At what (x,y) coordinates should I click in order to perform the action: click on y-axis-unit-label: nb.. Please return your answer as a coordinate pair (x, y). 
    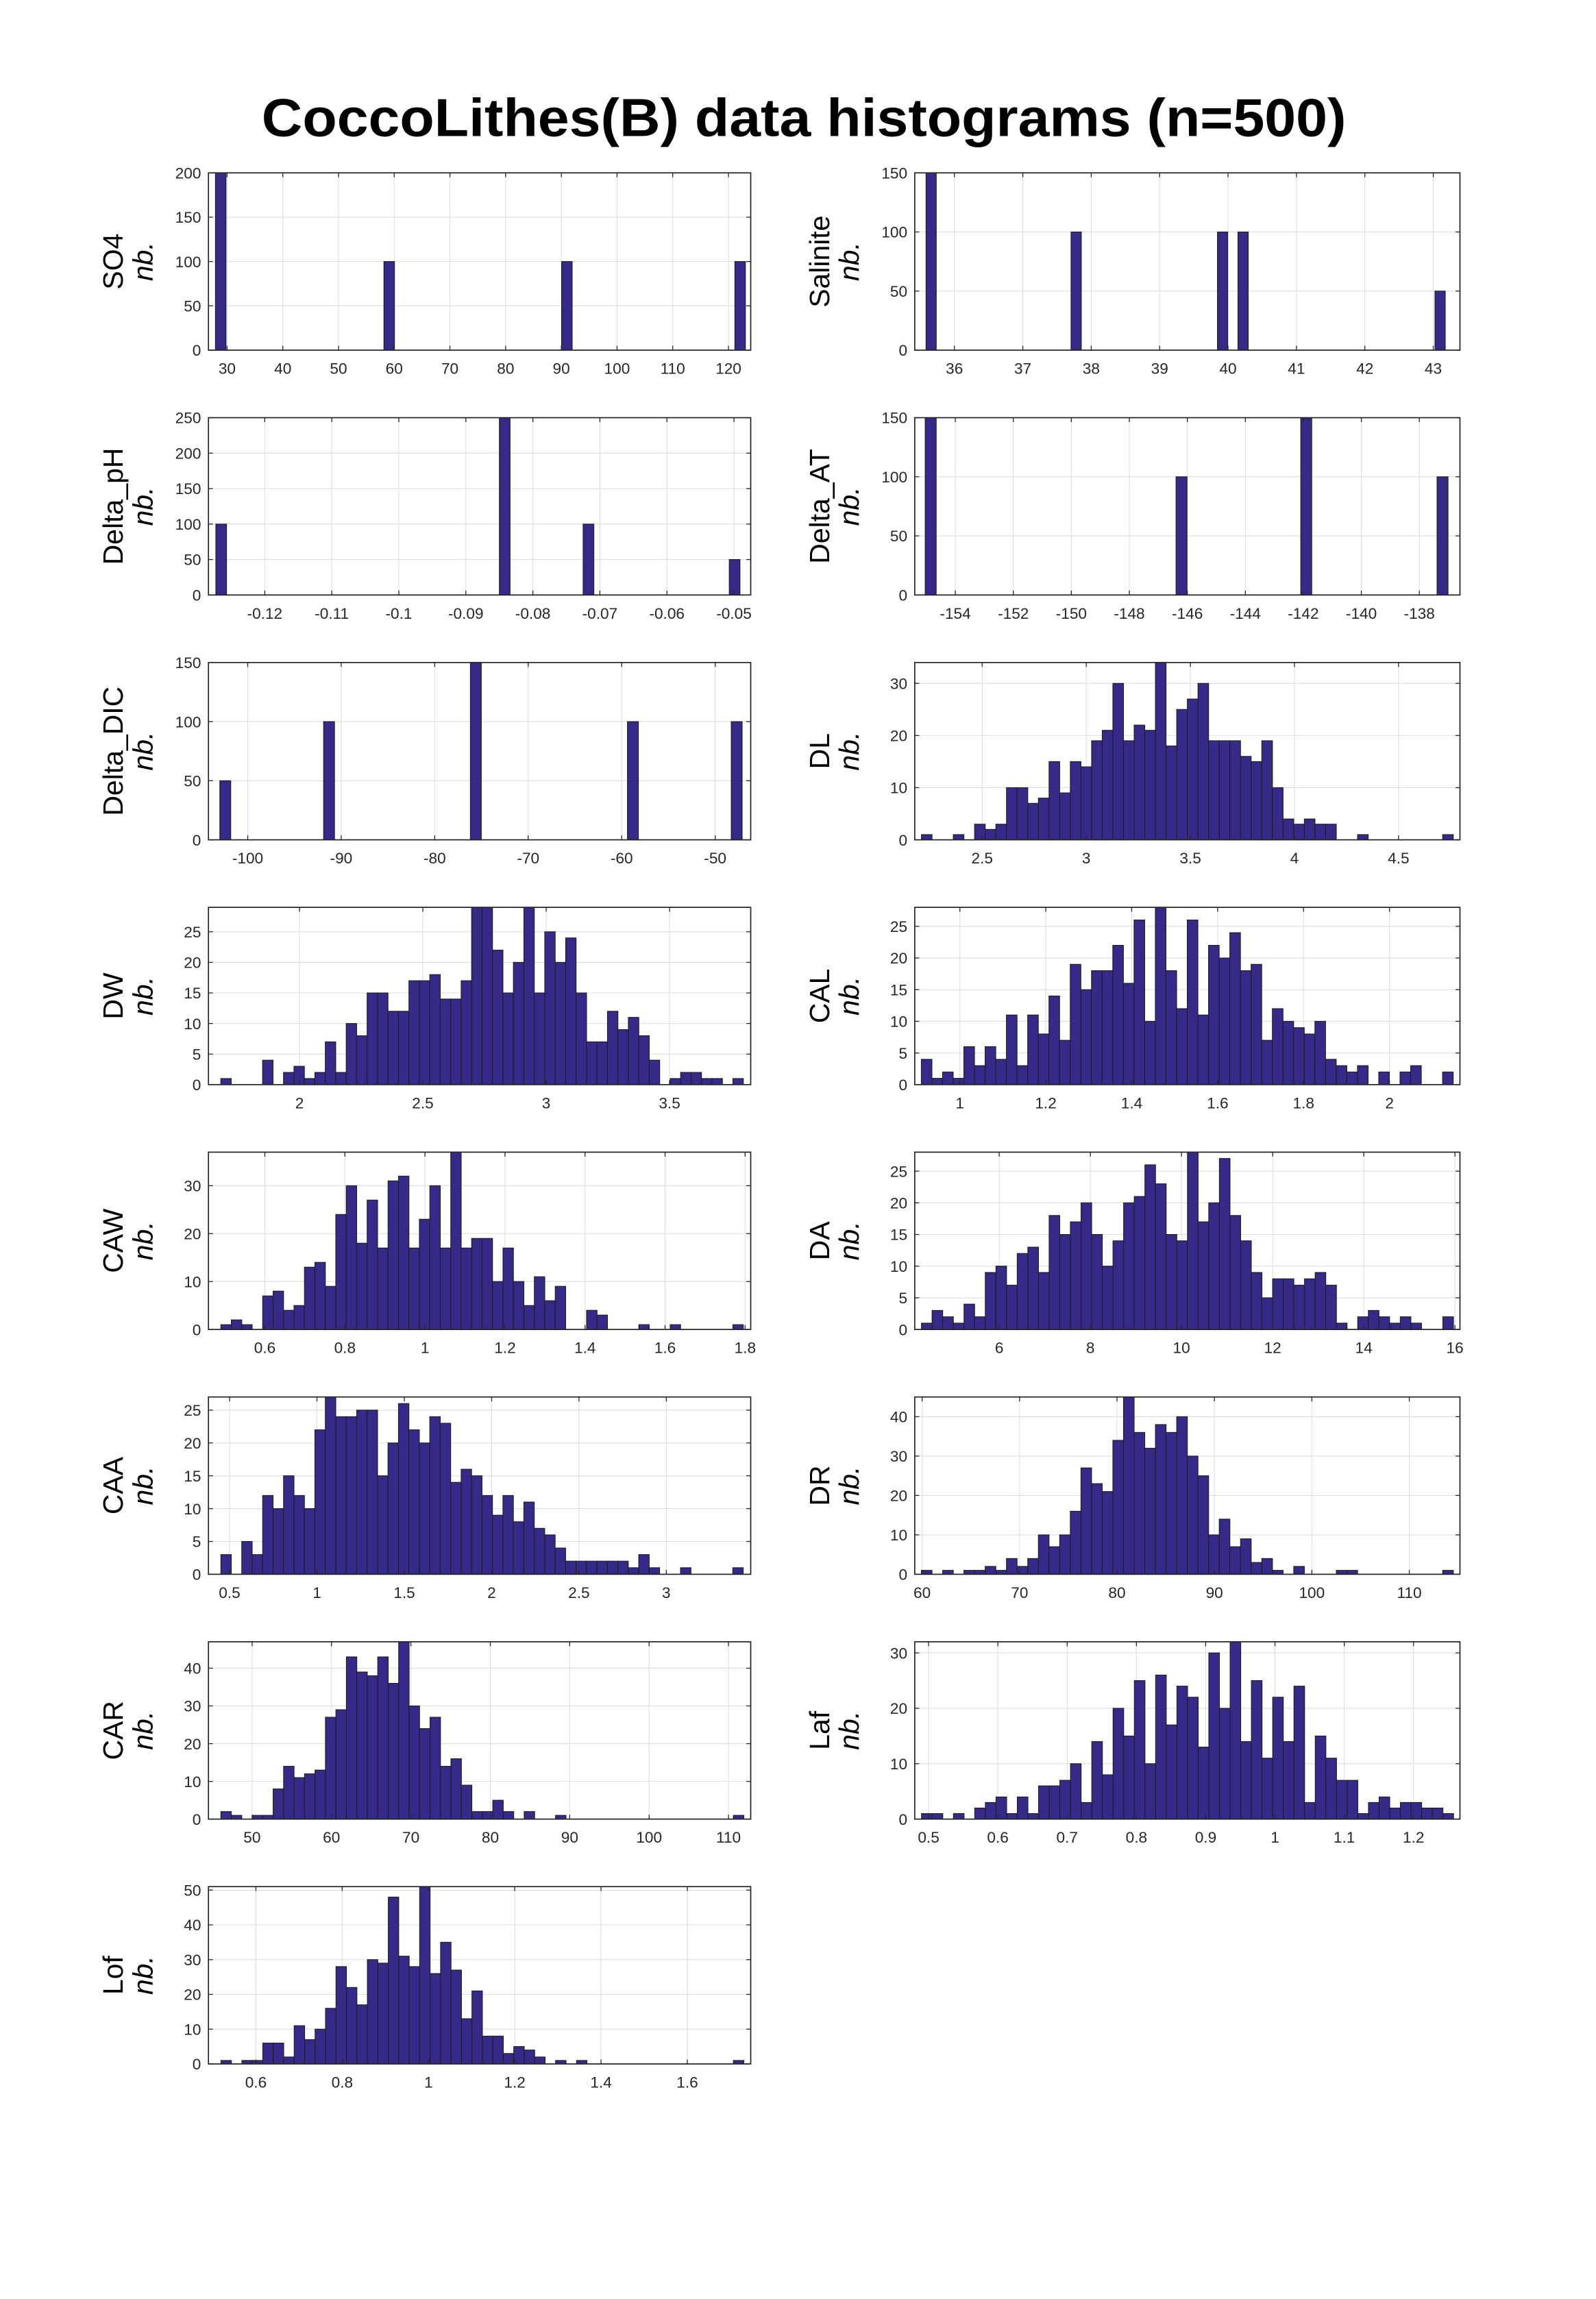
    Looking at the image, I should click on (142, 507).